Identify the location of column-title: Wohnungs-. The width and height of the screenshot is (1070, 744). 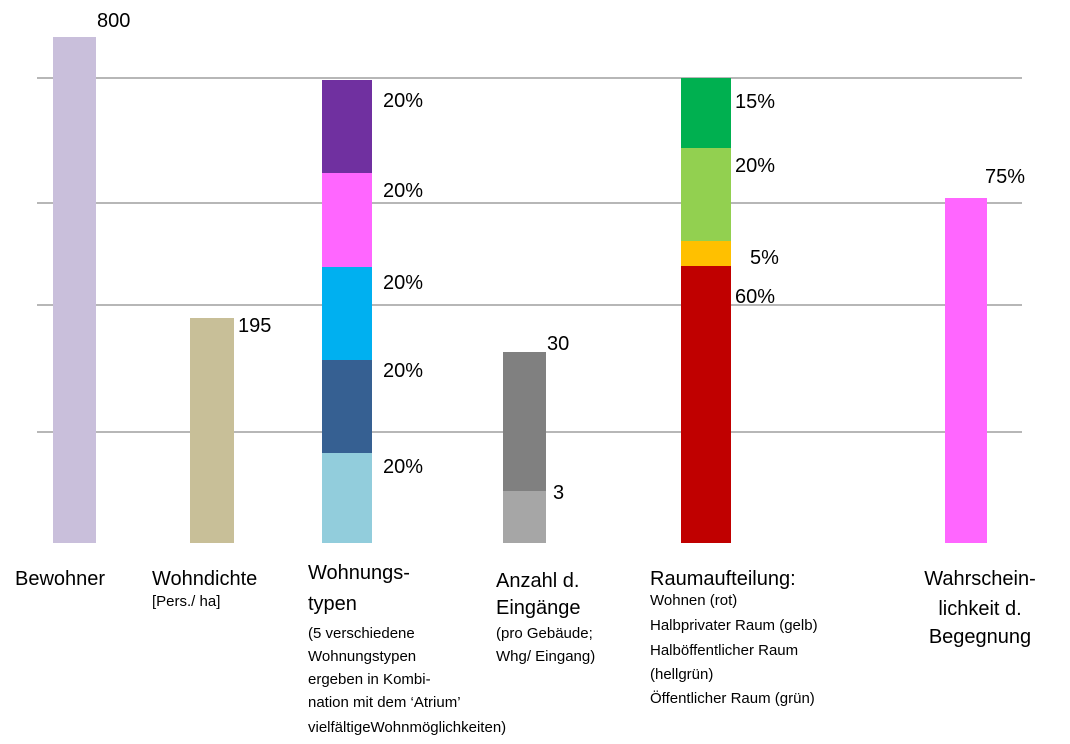
(359, 573).